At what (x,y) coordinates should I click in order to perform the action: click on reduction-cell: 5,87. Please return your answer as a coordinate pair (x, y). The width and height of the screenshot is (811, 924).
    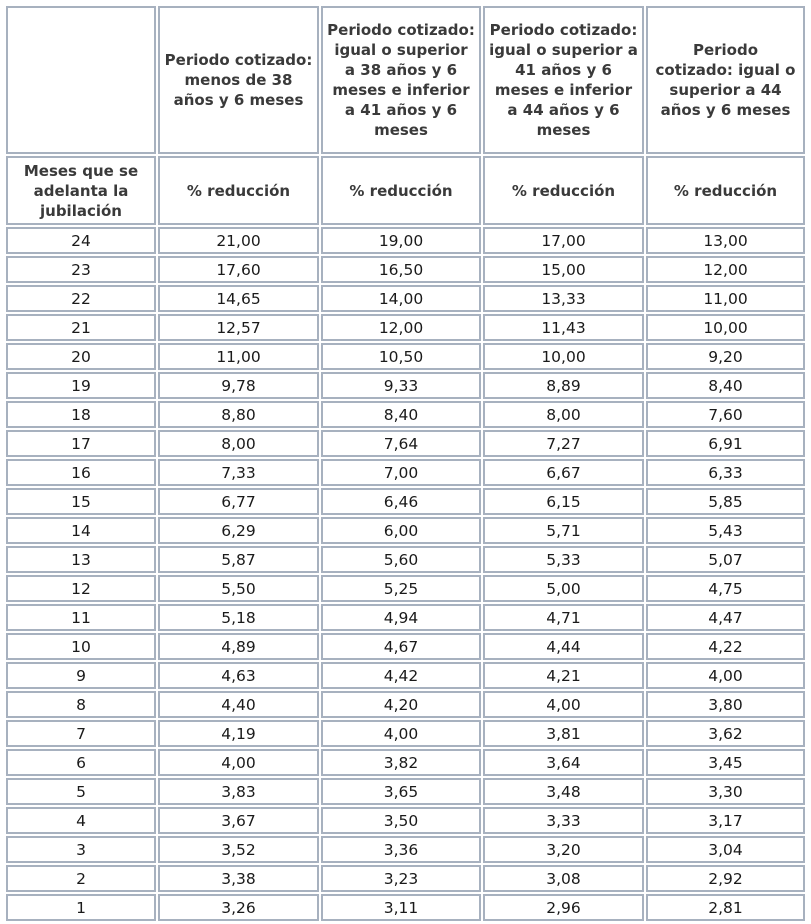
    Looking at the image, I should click on (238, 559).